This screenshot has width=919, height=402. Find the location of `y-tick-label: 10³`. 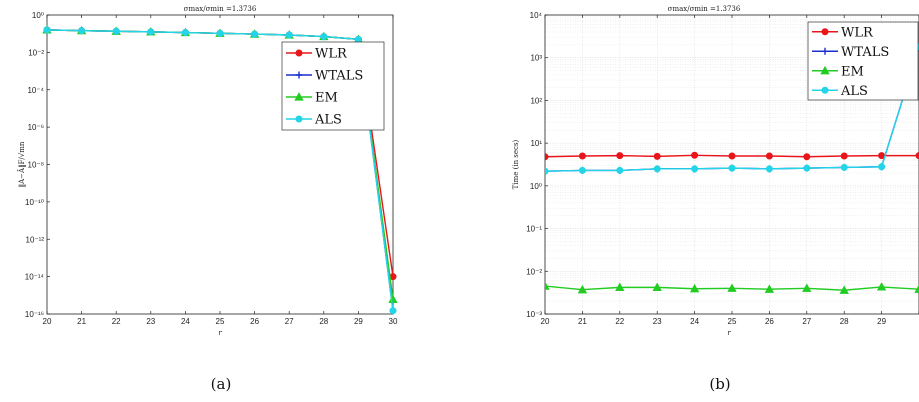

y-tick-label: 10³ is located at coordinates (536, 58).